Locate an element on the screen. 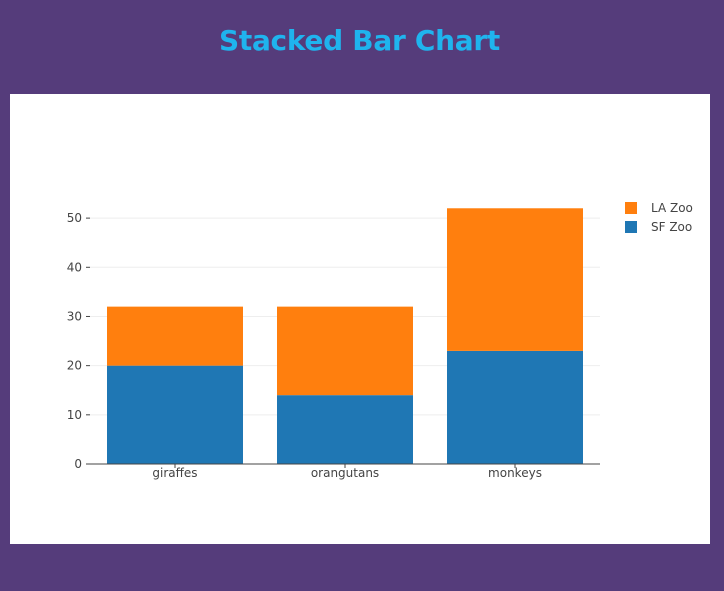 This screenshot has height=591, width=724. bar-la-zoo-orangutans is located at coordinates (345, 351).